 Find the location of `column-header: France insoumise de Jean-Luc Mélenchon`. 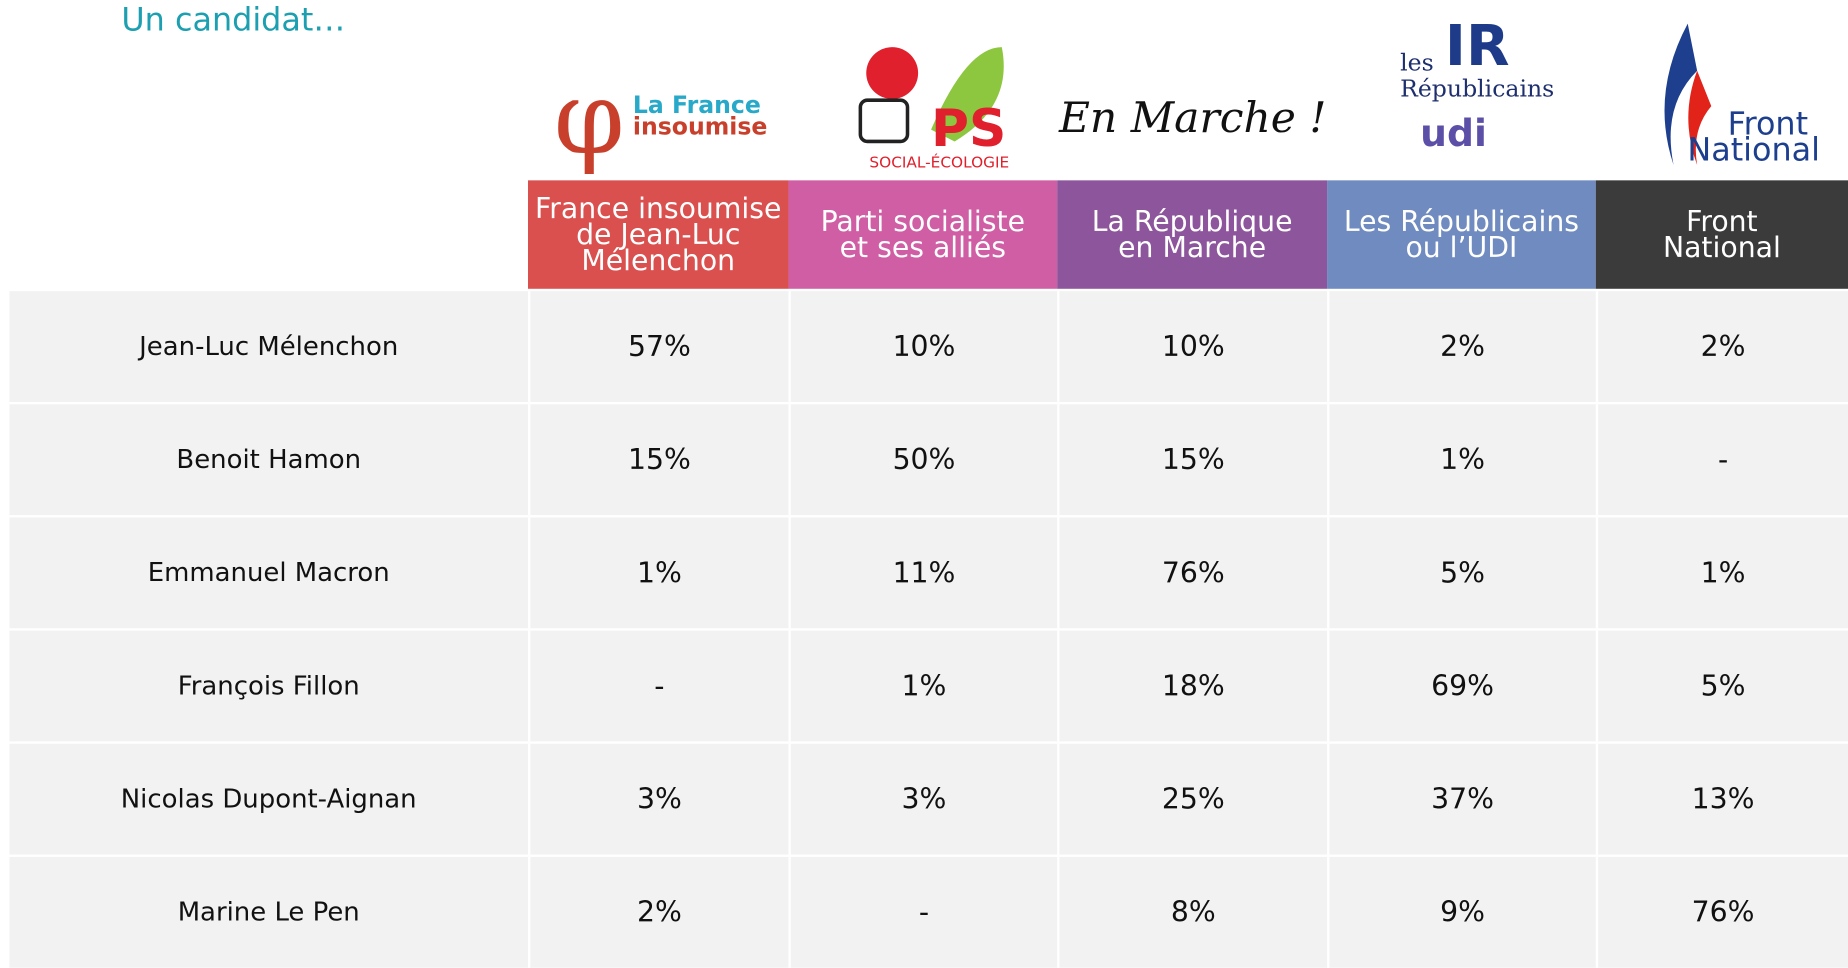

column-header: France insoumise de Jean-Luc Mélenchon is located at coordinates (658, 234).